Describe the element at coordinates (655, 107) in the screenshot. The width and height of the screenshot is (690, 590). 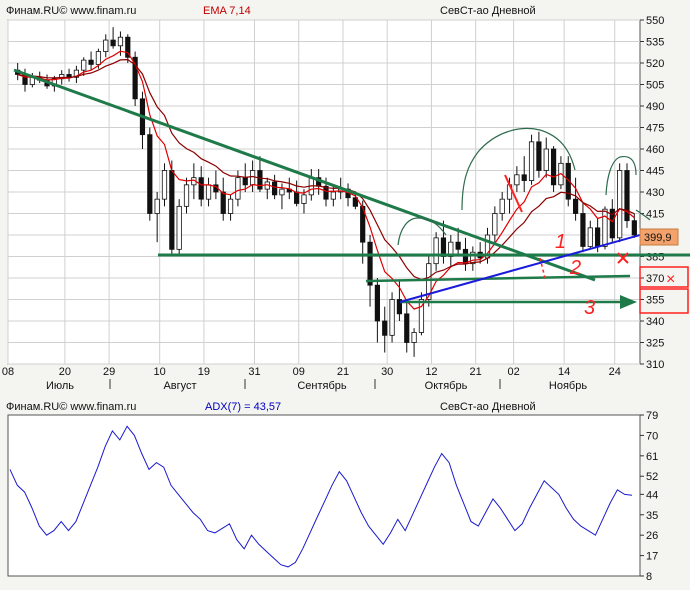
I see `price-y-tick-label: 490` at that location.